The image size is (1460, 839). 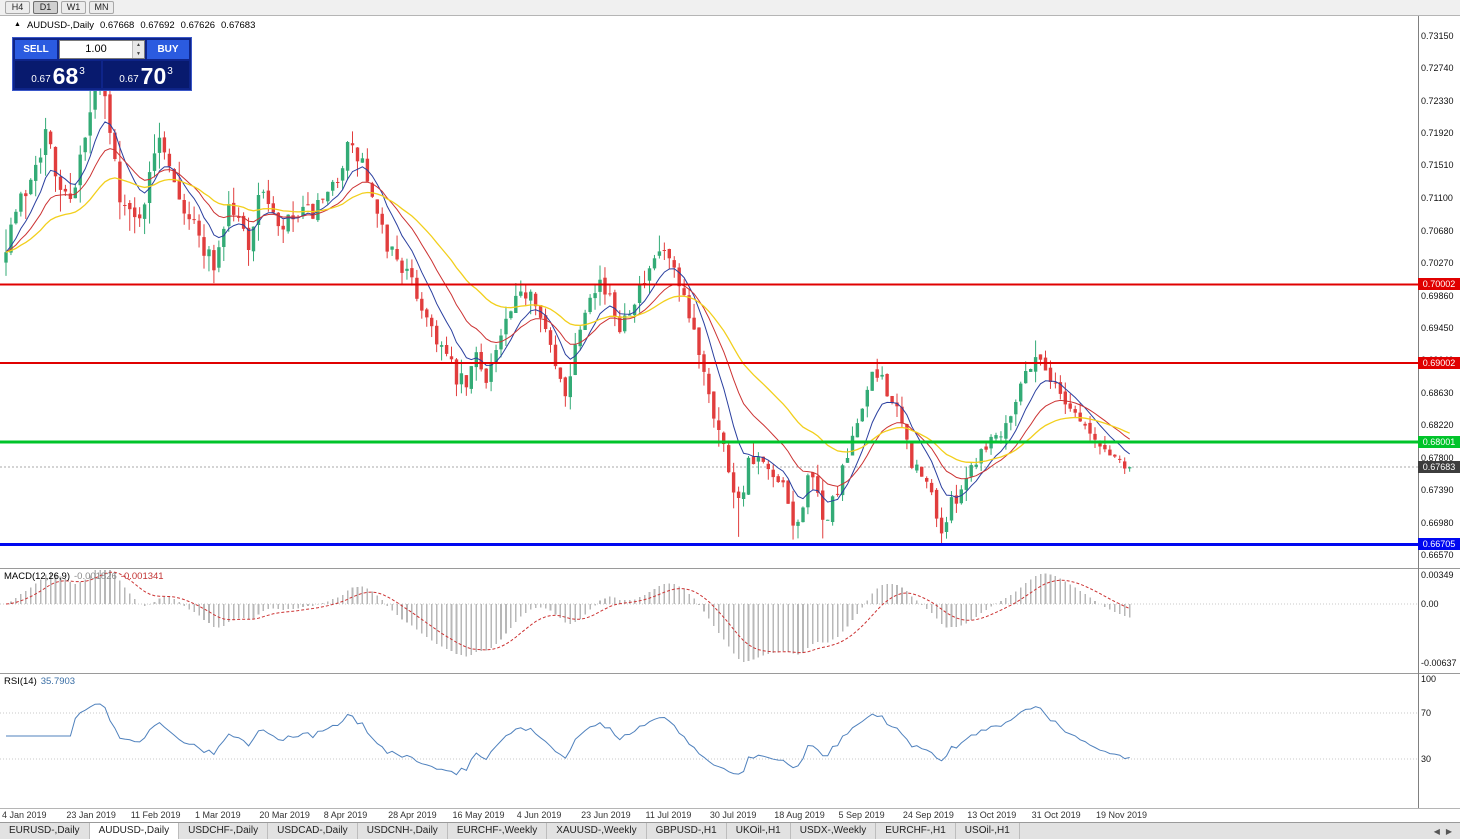 What do you see at coordinates (687, 831) in the screenshot?
I see `chart-tab-gbpusd-h1: GBPUSD-,H1` at bounding box center [687, 831].